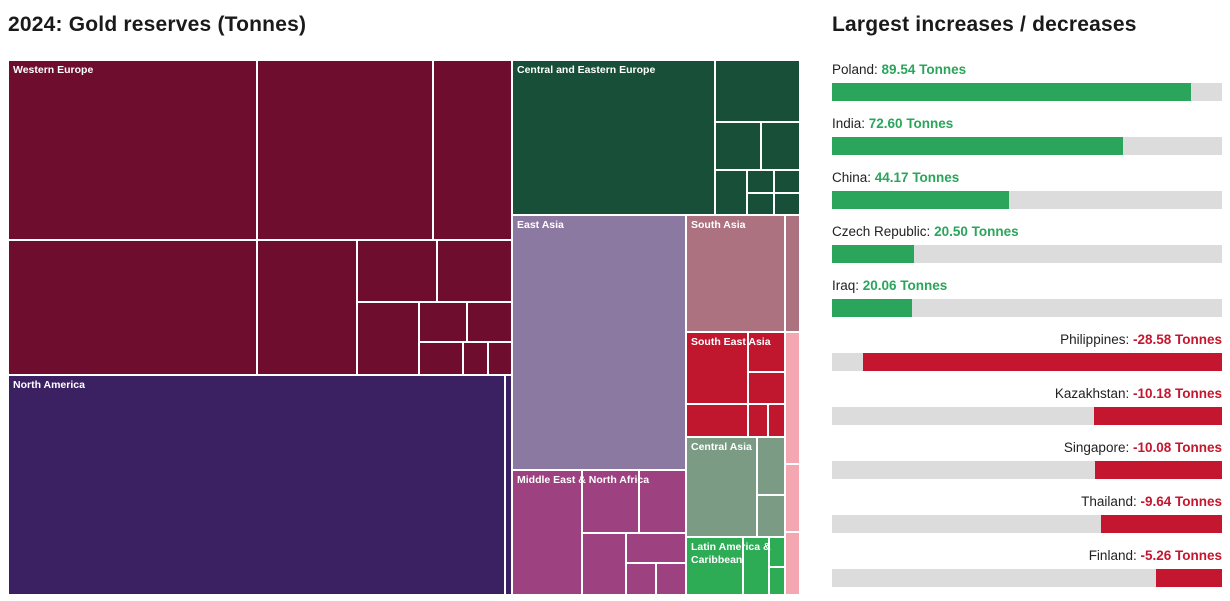 The image size is (1230, 601). I want to click on bar-label: Thailand: -9.64 Tonnes, so click(1027, 502).